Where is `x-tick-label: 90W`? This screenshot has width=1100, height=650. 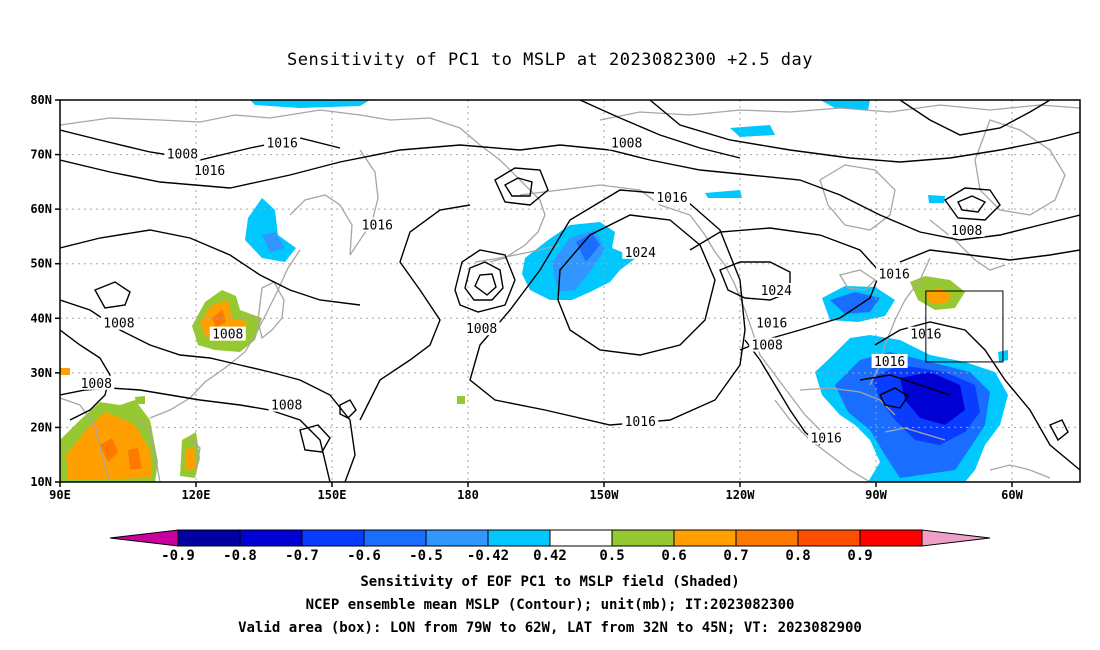 x-tick-label: 90W is located at coordinates (876, 495).